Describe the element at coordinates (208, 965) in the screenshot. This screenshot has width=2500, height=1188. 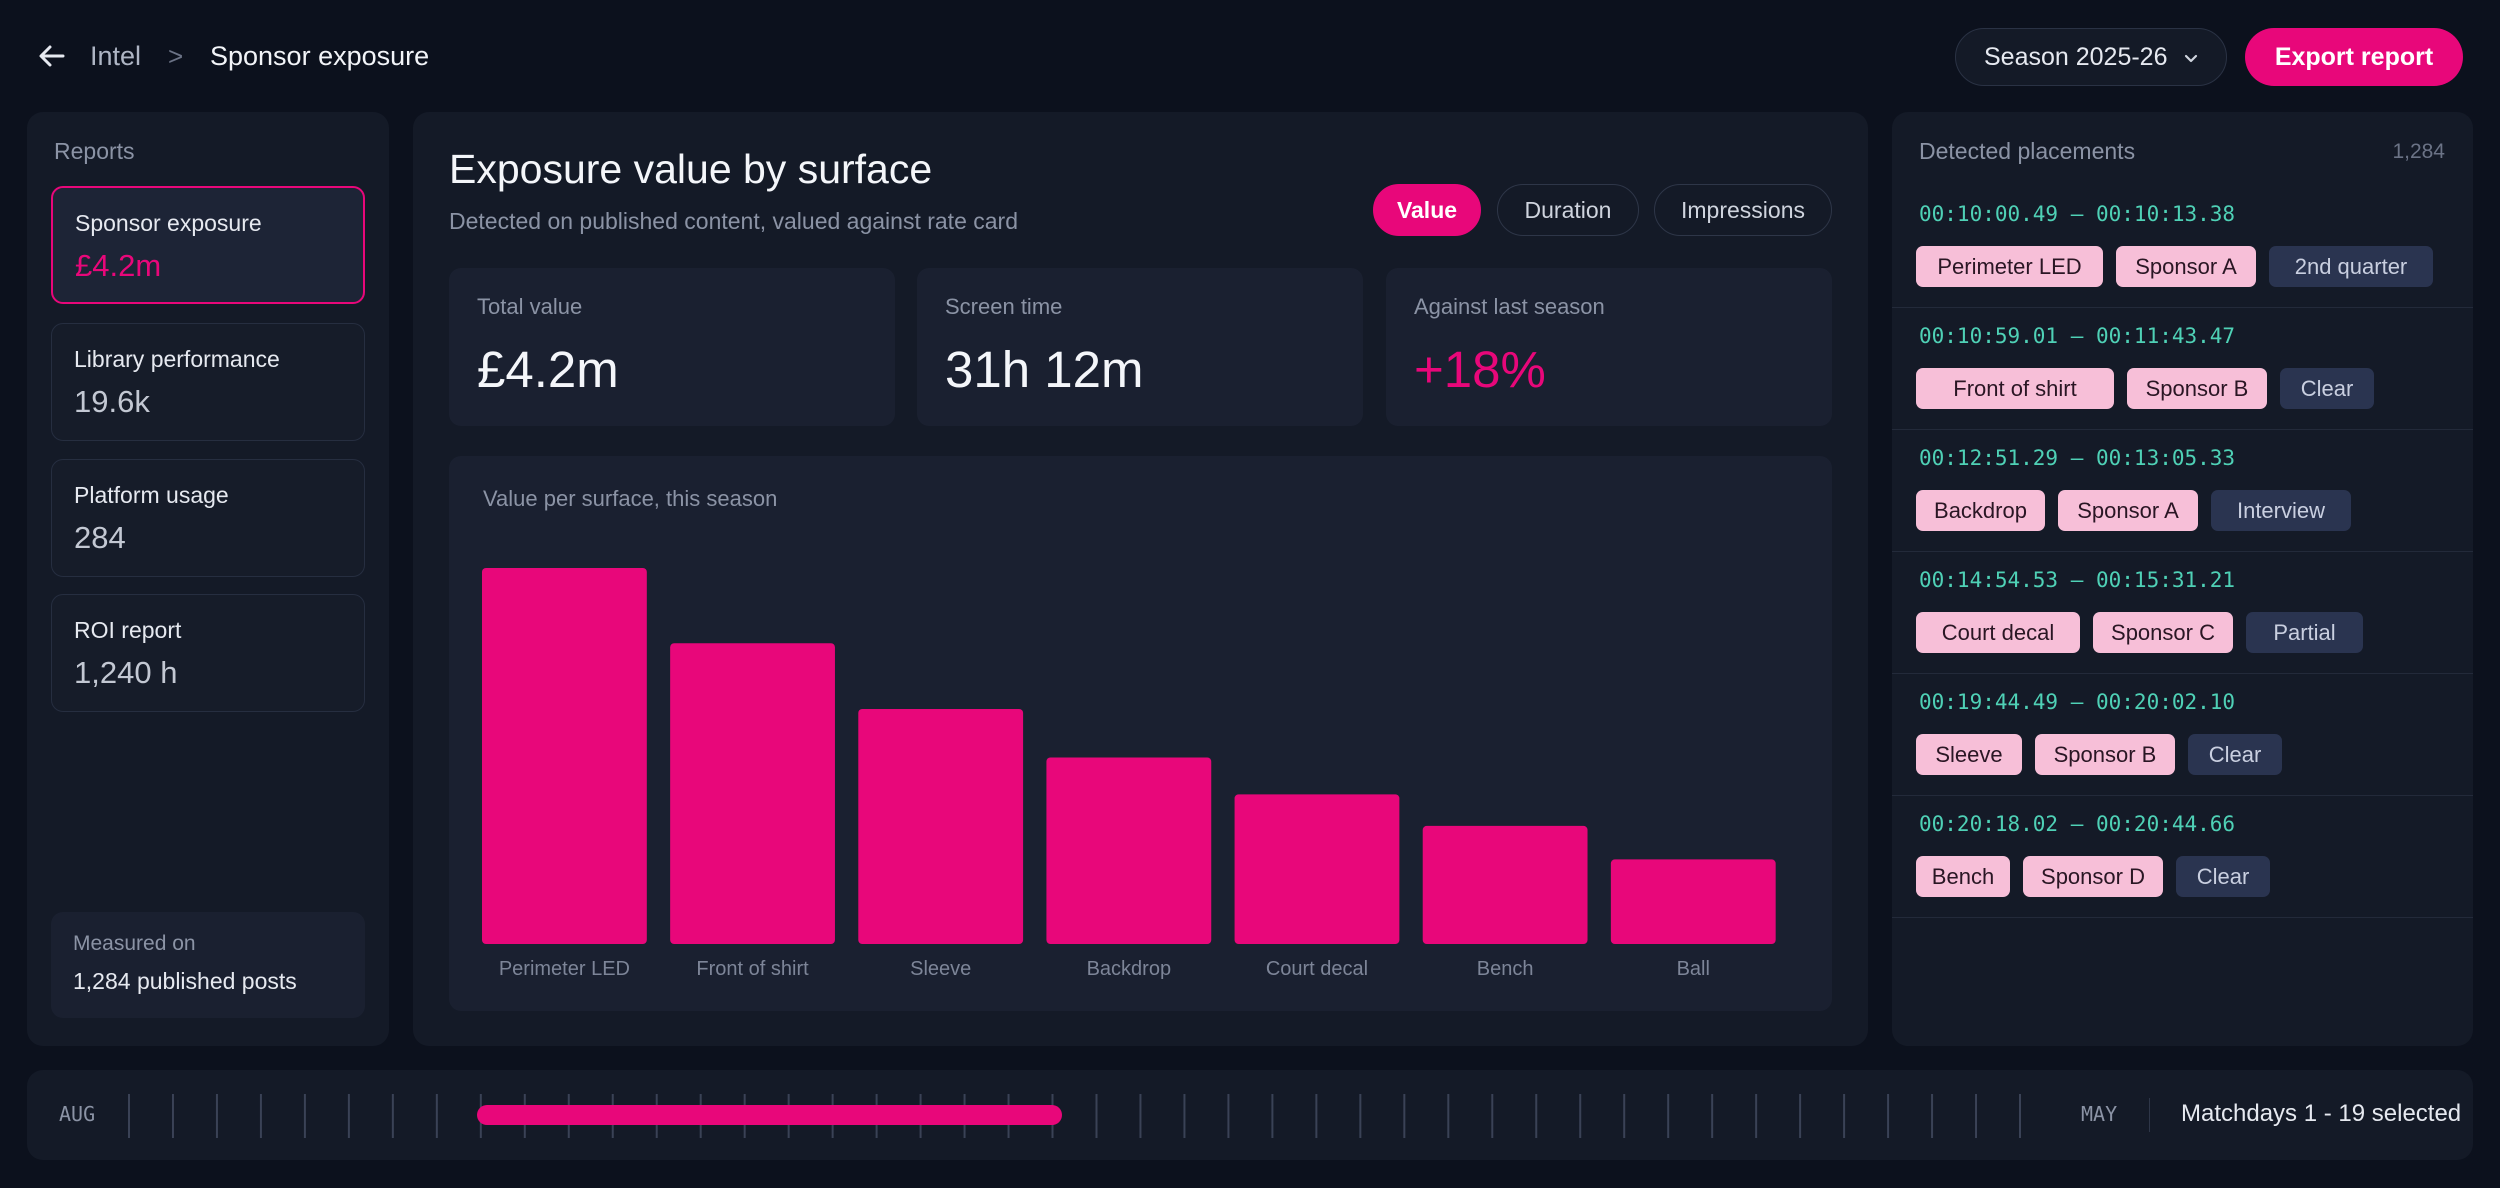
I see `measured-on-box: Measured on 1,284 published posts` at that location.